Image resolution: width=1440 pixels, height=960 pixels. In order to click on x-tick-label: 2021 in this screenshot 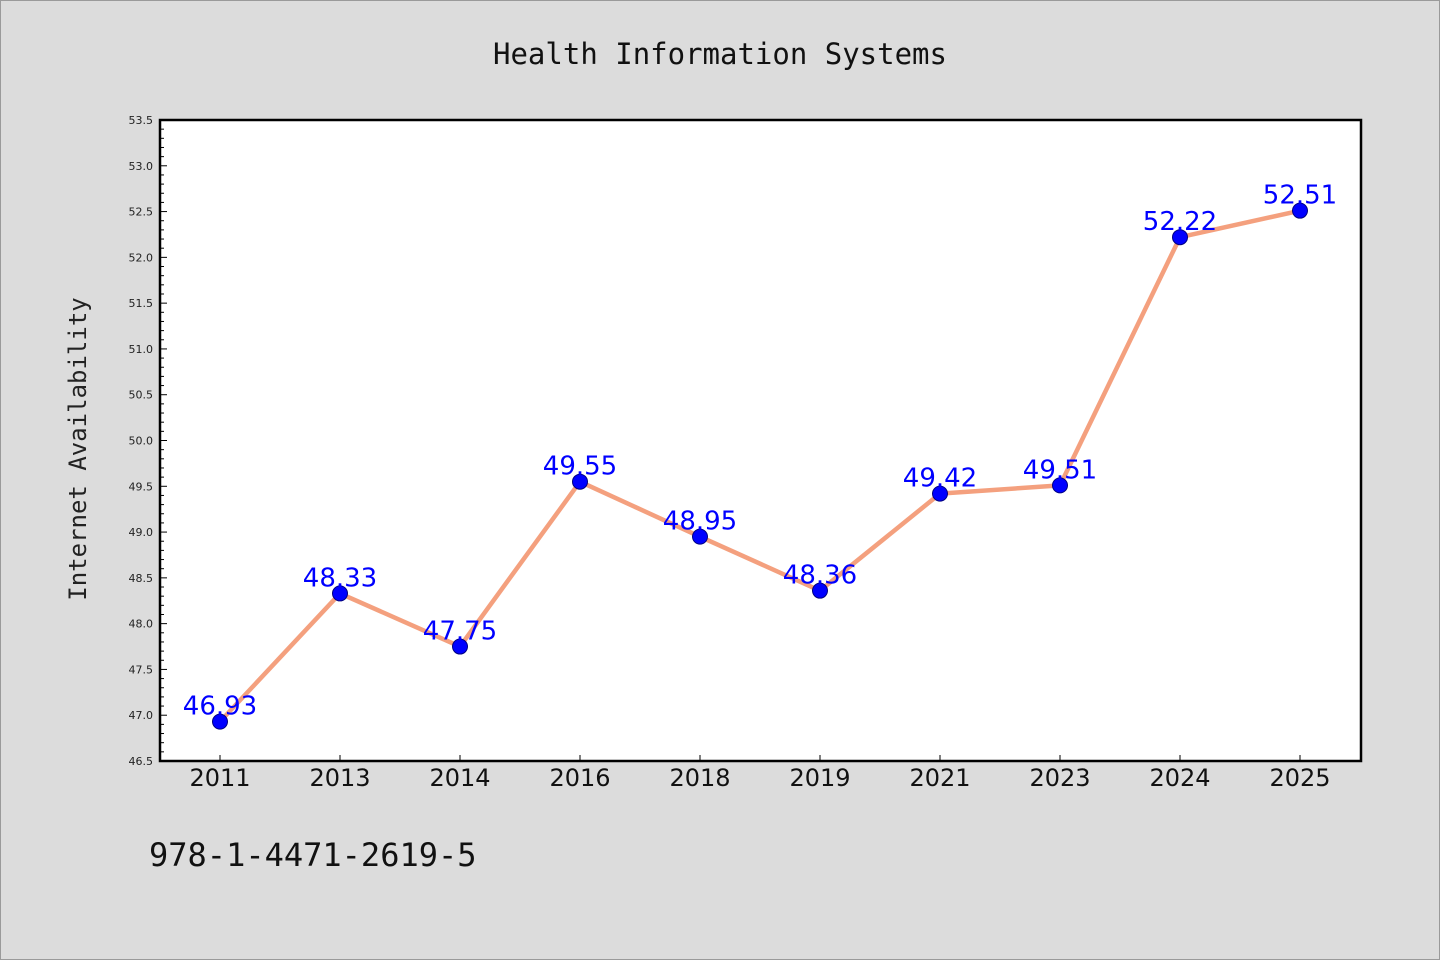, I will do `click(939, 778)`.